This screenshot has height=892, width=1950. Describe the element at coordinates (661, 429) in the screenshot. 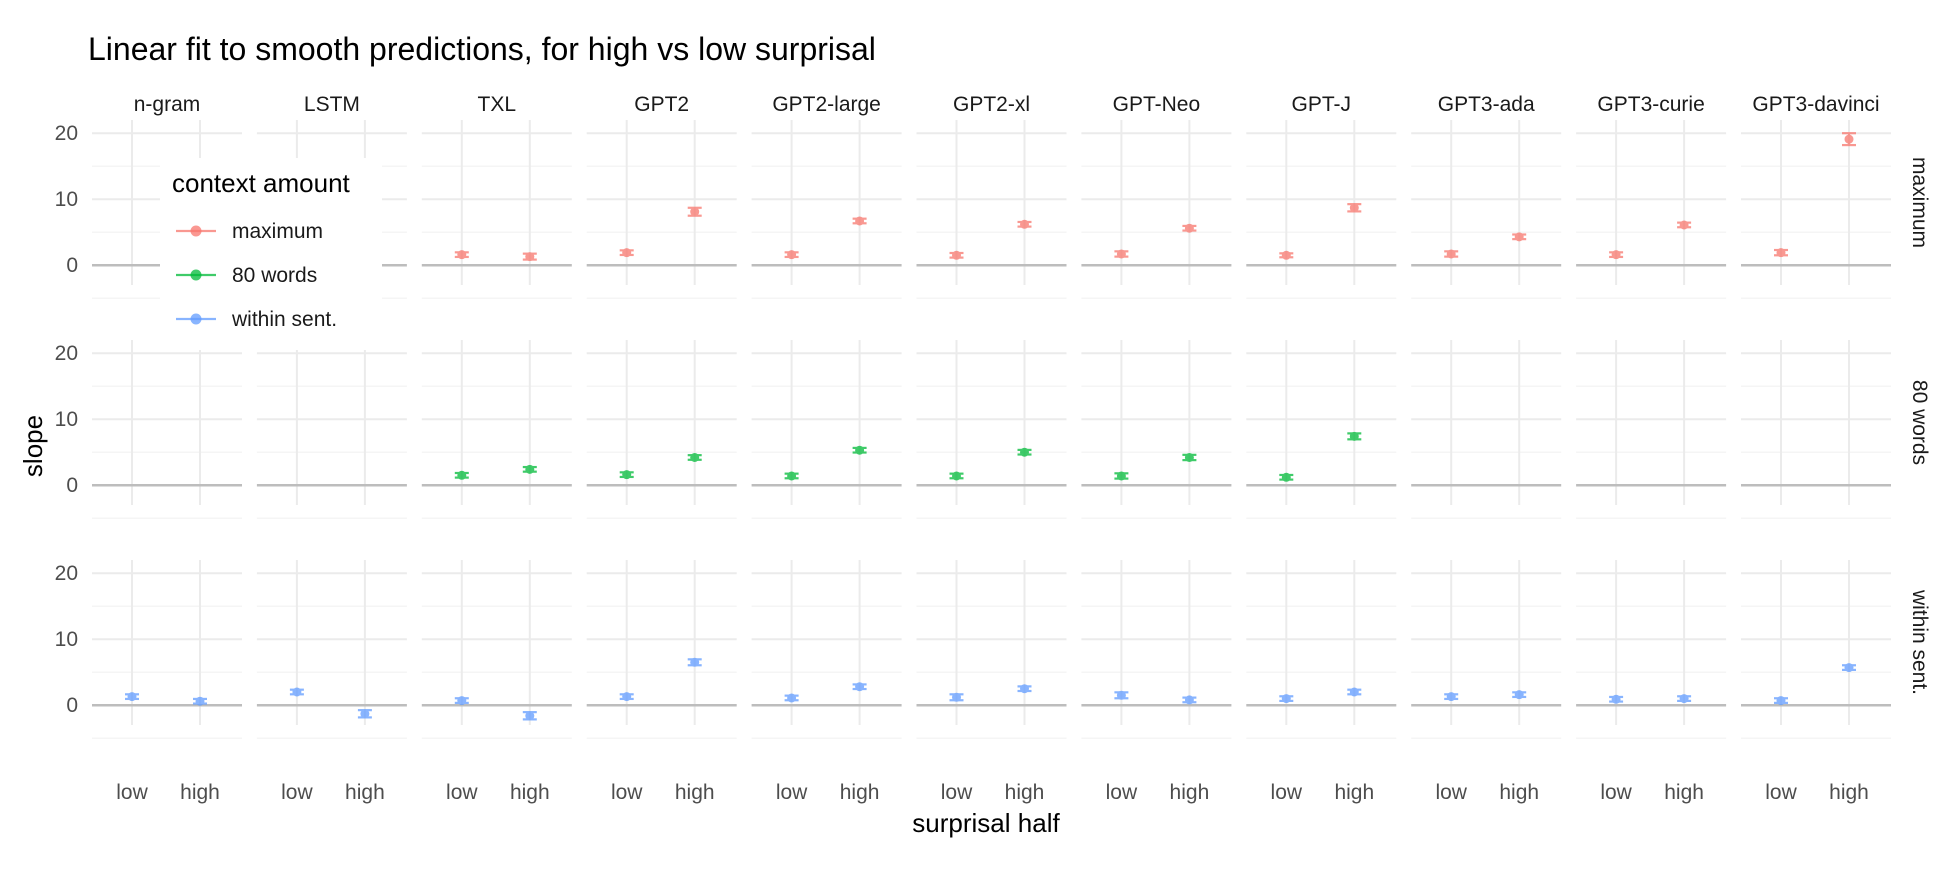

I see `panel-gpt2-80-words` at that location.